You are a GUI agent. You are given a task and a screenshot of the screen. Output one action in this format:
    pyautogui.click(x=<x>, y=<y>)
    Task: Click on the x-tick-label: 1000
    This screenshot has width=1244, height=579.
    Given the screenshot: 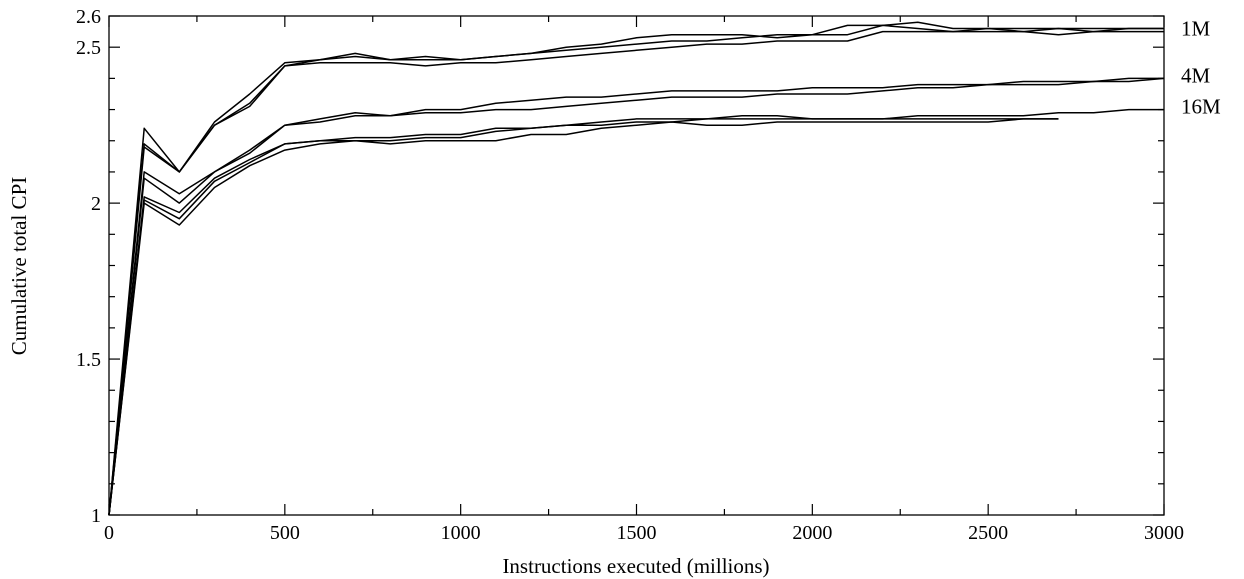 What is the action you would take?
    pyautogui.click(x=461, y=533)
    